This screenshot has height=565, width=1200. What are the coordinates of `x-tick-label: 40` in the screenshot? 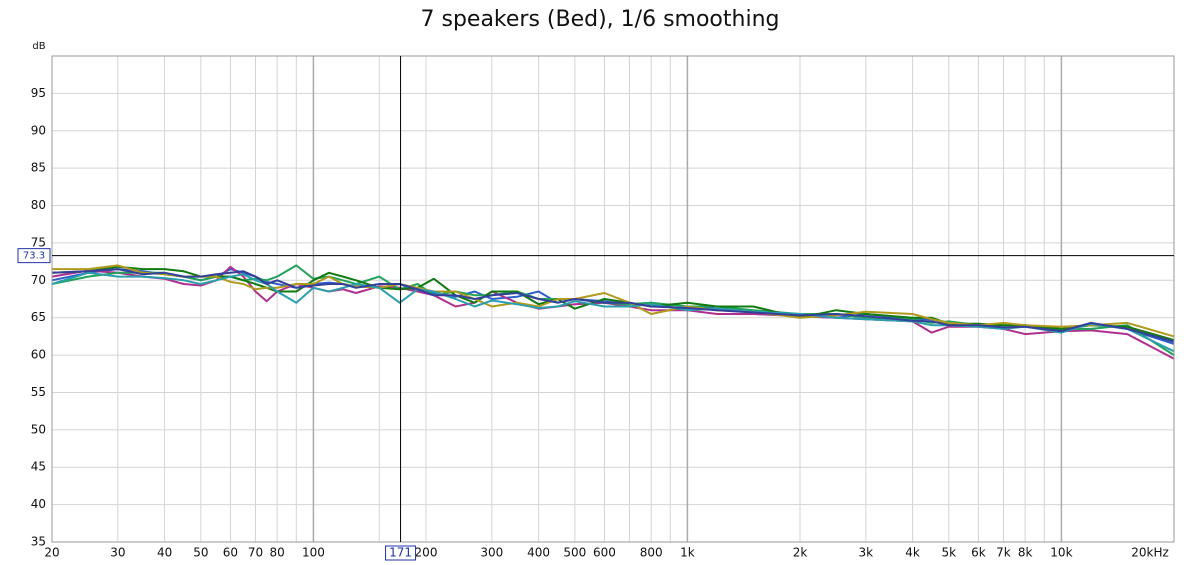 It's located at (164, 553).